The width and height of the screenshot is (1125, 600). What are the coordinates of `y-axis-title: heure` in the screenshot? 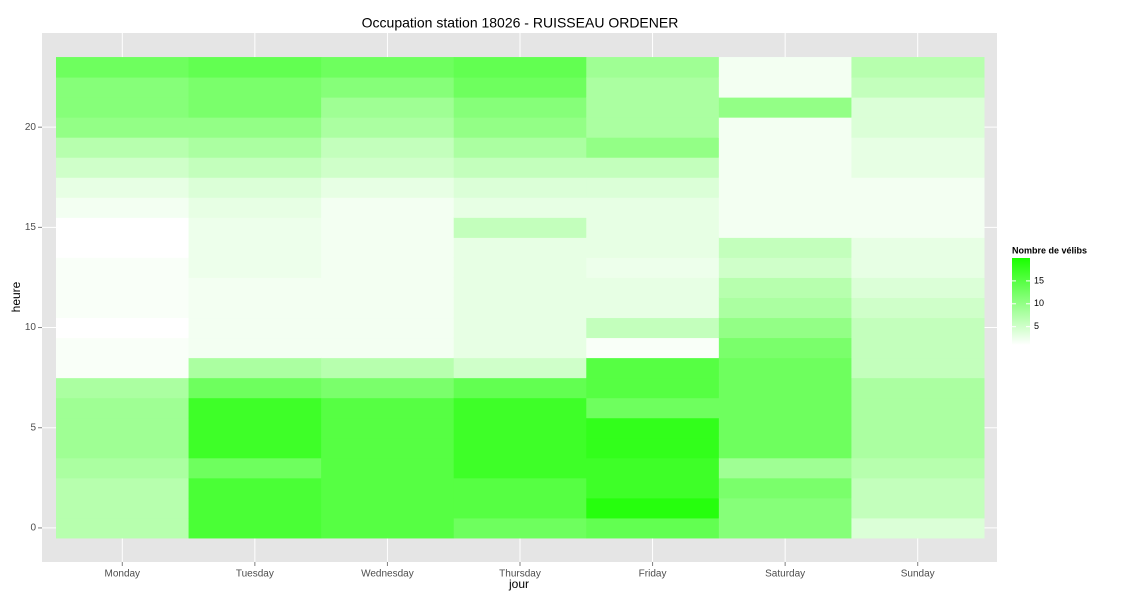 It's located at (16, 296).